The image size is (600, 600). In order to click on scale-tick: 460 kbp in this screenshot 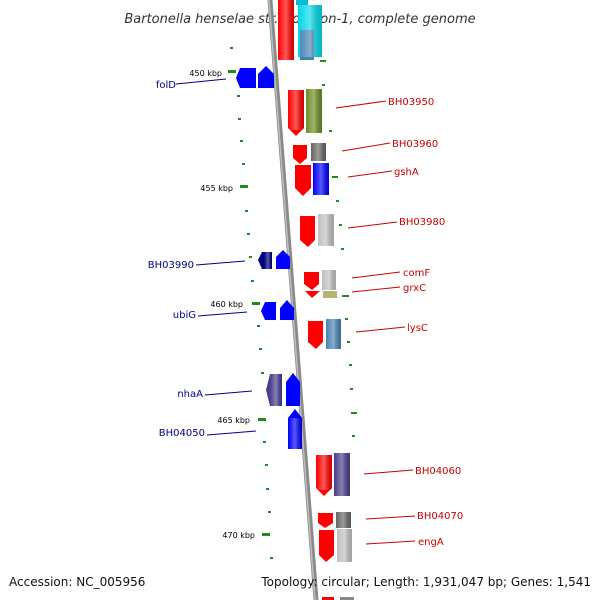, I will do `click(235, 304)`.